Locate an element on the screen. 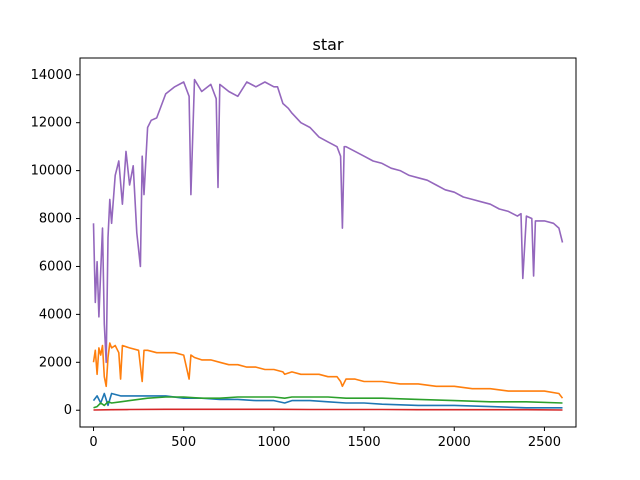 This screenshot has height=480, width=640. y-tick-label: 8000 is located at coordinates (55, 219).